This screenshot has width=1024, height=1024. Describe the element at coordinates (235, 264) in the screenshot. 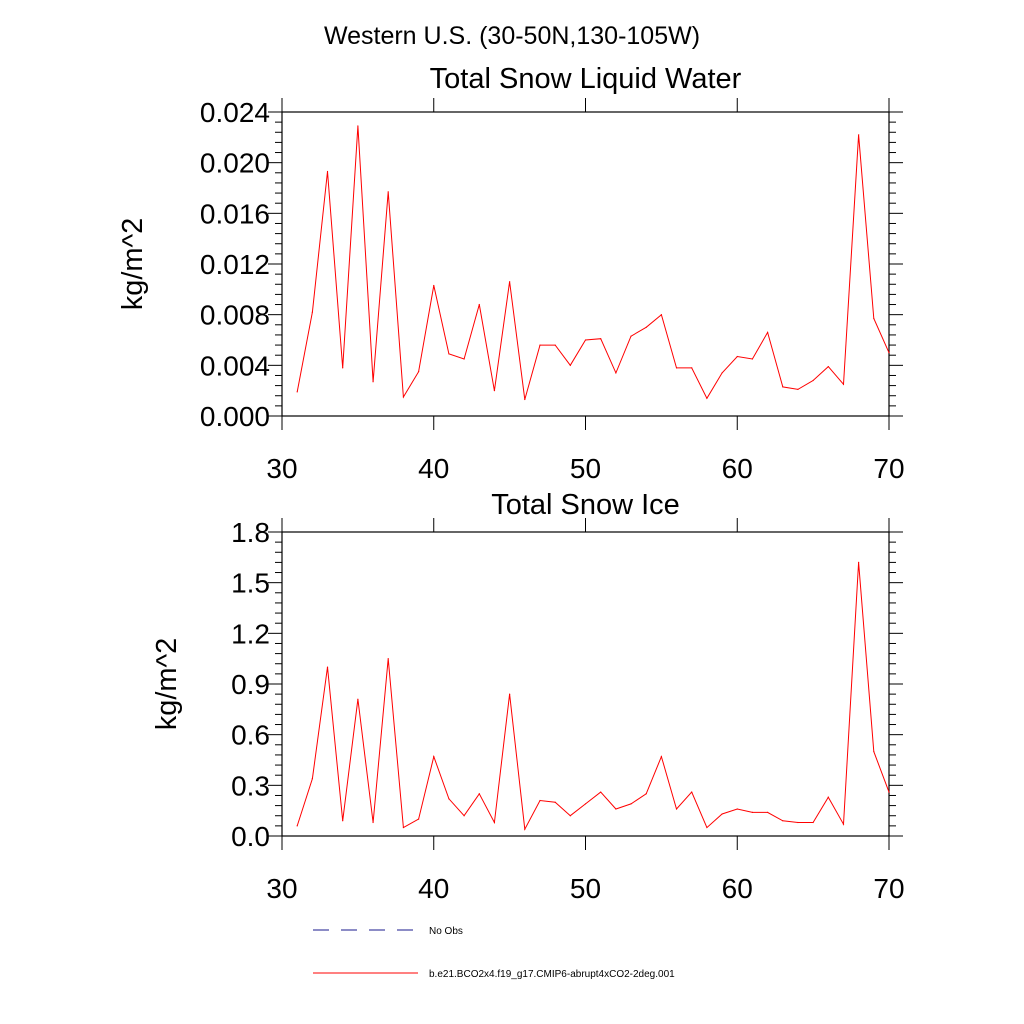

I see `y-tick-label: 0.012` at that location.